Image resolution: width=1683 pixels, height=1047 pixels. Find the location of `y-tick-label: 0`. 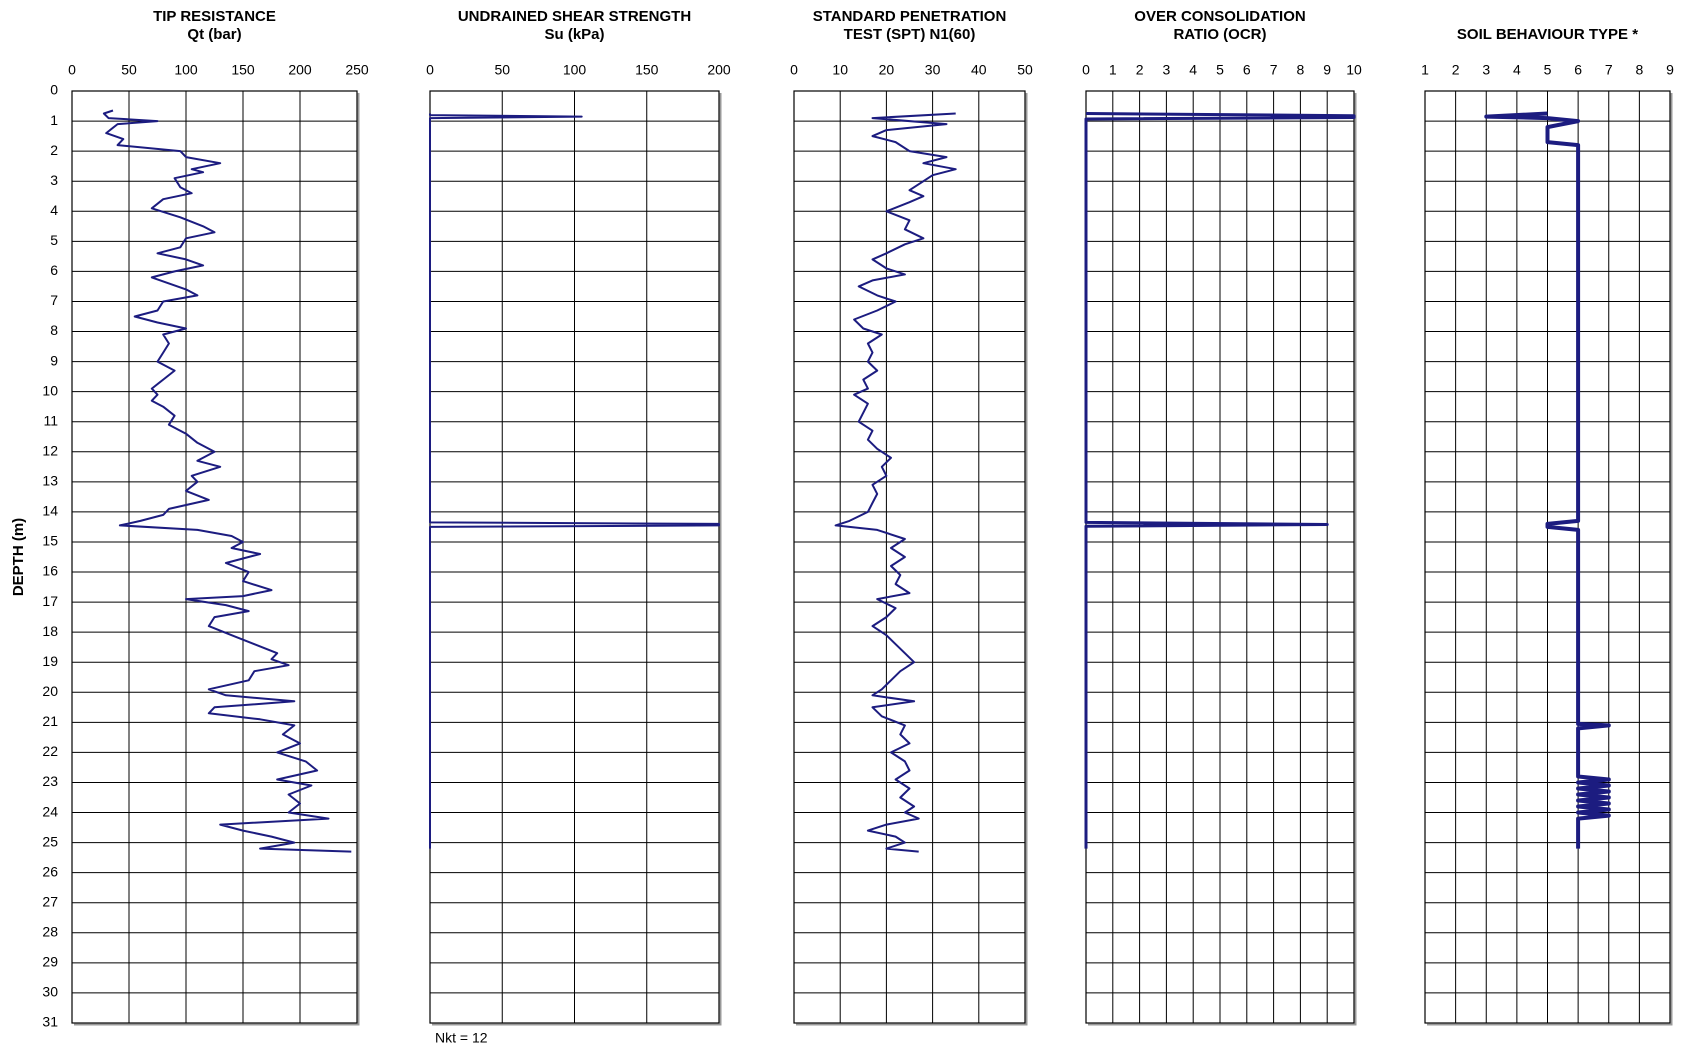

y-tick-label: 0 is located at coordinates (54, 90).